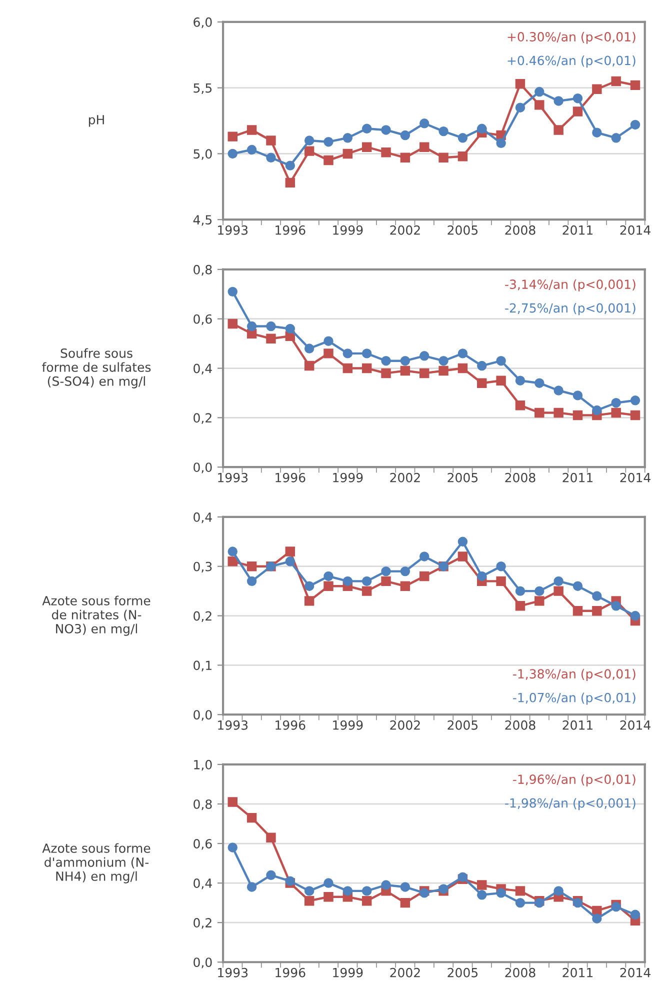 This screenshot has height=997, width=656. I want to click on y-tick-label: 0,6, so click(203, 844).